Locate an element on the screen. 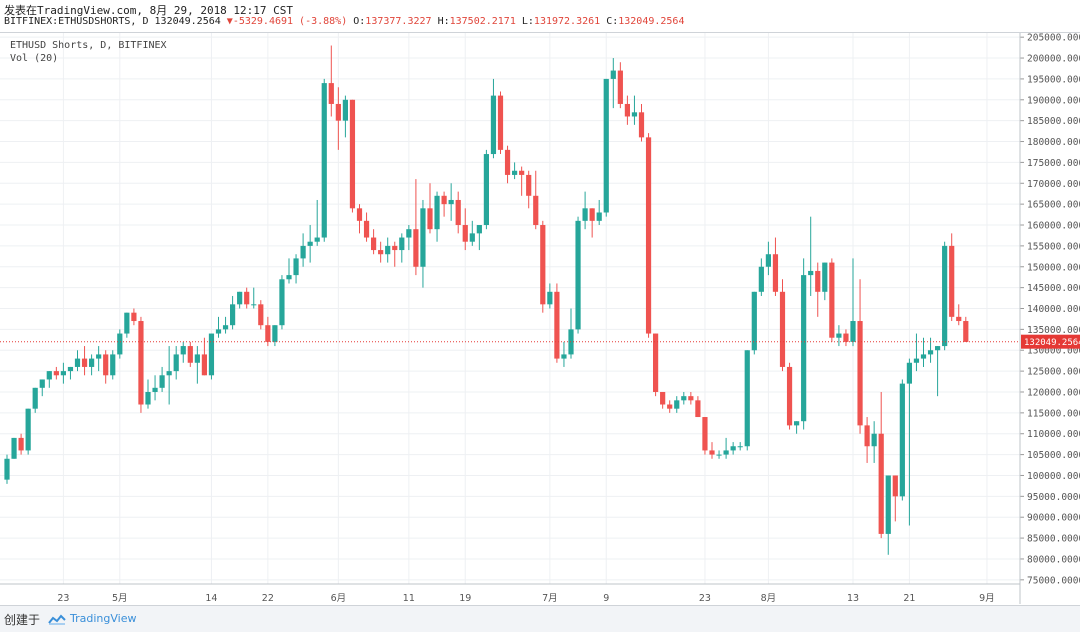 The width and height of the screenshot is (1080, 632). x-tick-label: 23 is located at coordinates (705, 598).